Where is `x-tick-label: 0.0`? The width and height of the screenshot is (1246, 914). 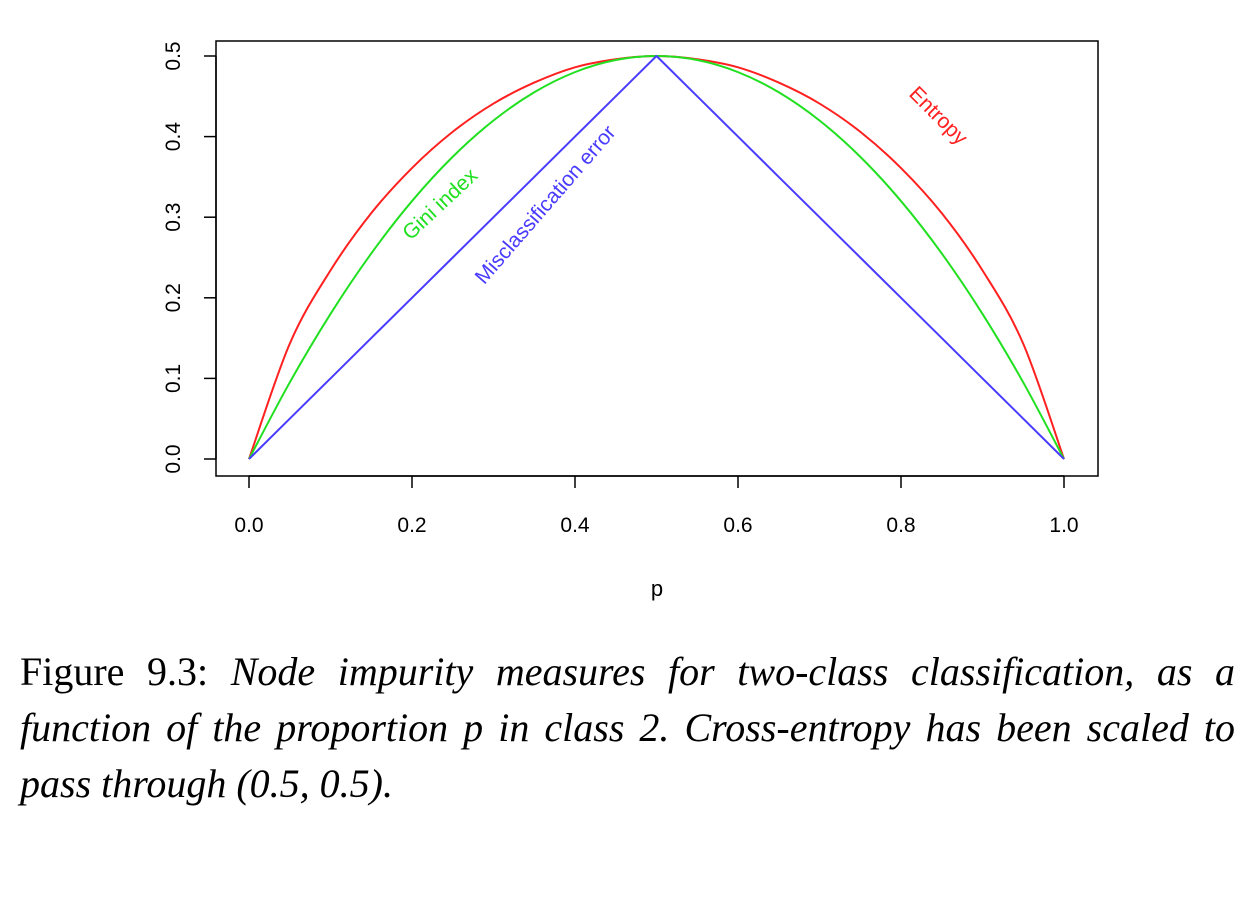 x-tick-label: 0.0 is located at coordinates (248, 525).